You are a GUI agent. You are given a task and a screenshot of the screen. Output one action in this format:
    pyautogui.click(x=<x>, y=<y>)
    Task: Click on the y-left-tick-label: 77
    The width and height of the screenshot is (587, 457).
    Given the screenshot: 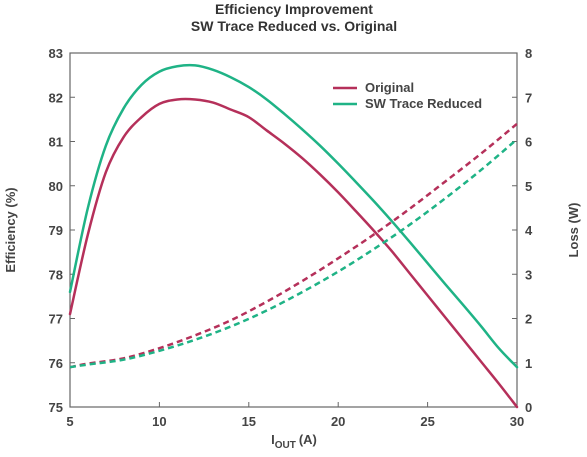 What is the action you would take?
    pyautogui.click(x=56, y=319)
    